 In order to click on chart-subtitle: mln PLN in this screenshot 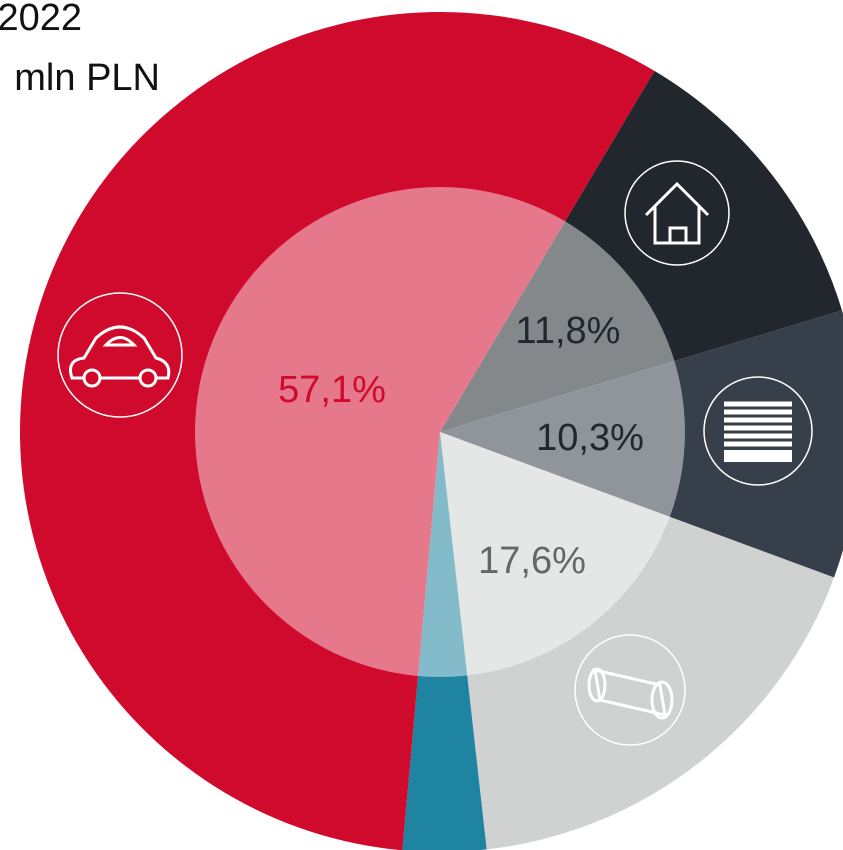, I will do `click(87, 78)`.